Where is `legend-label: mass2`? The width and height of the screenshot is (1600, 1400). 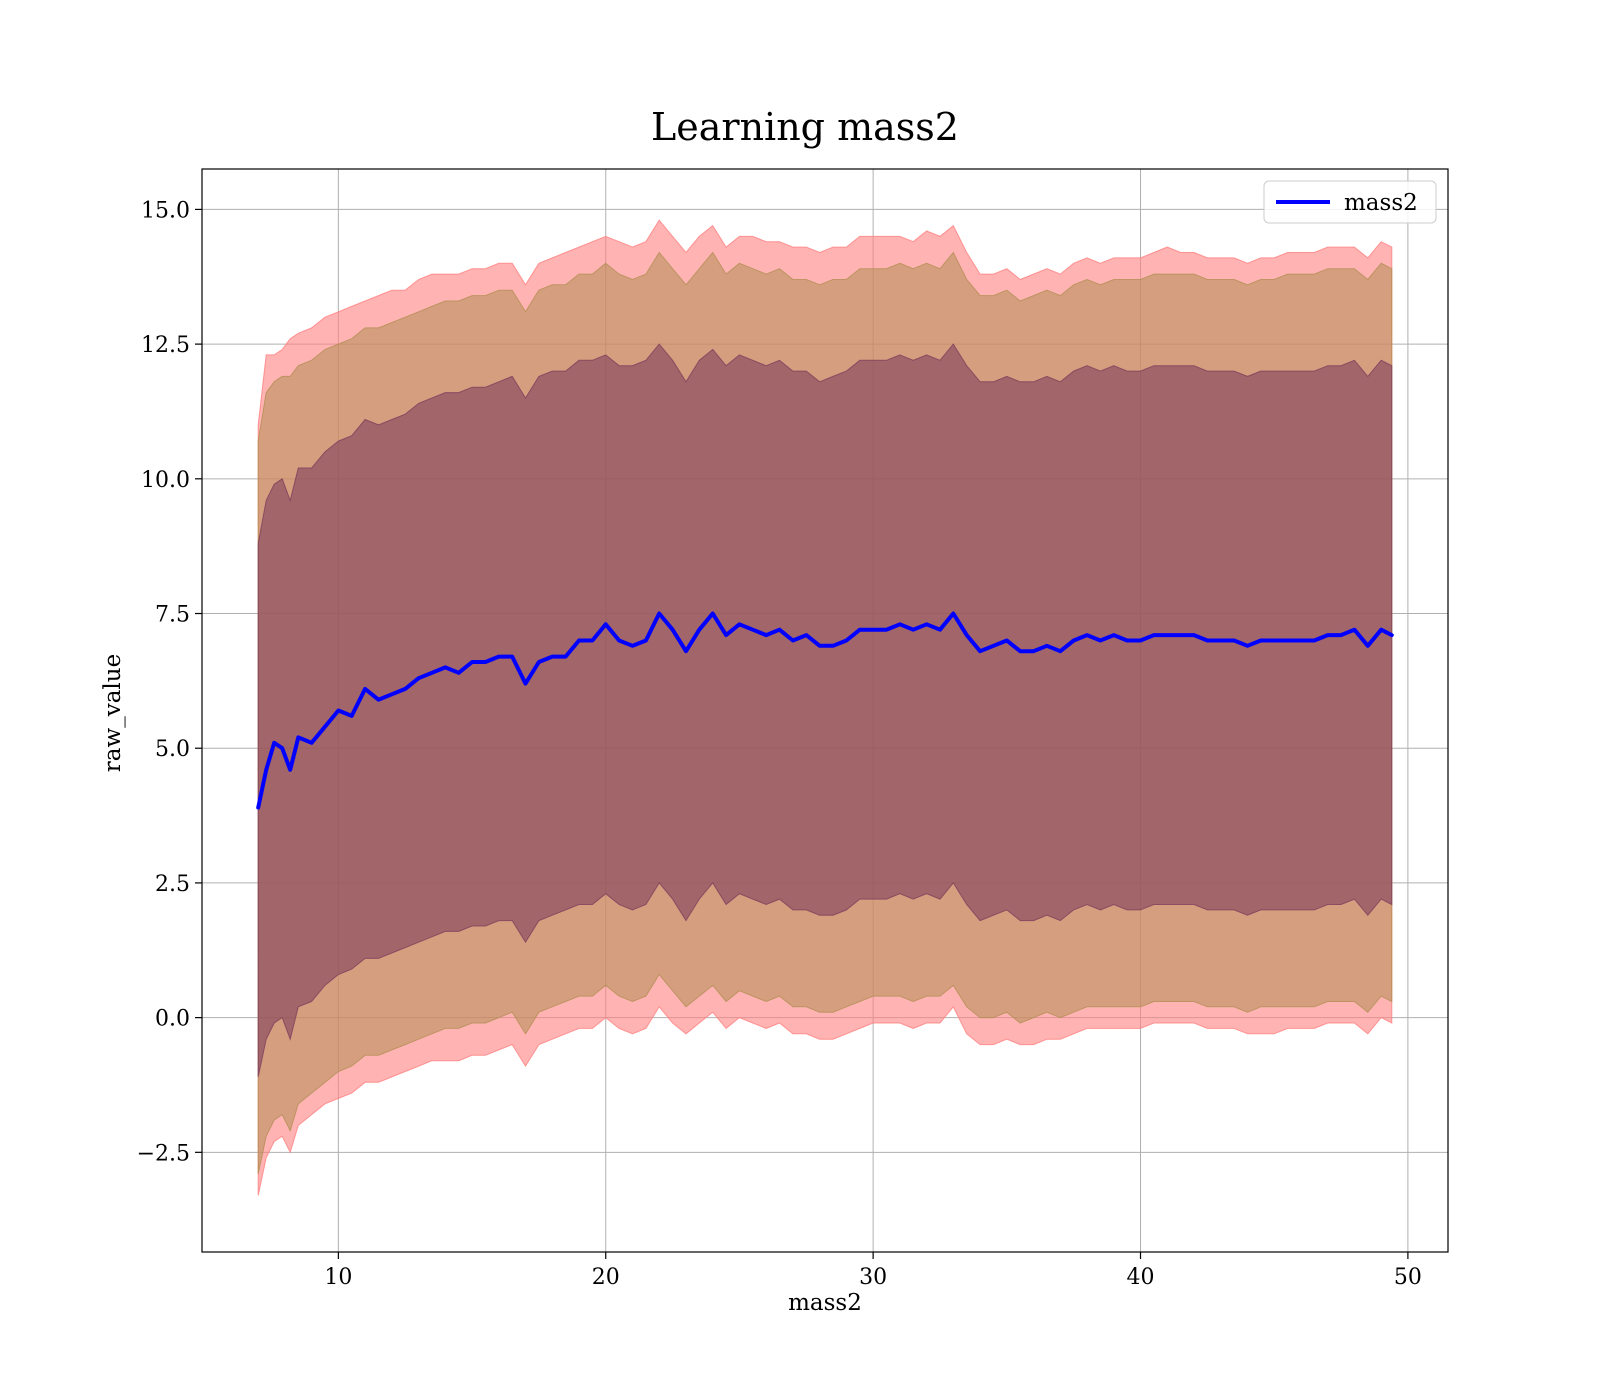
legend-label: mass2 is located at coordinates (1381, 203).